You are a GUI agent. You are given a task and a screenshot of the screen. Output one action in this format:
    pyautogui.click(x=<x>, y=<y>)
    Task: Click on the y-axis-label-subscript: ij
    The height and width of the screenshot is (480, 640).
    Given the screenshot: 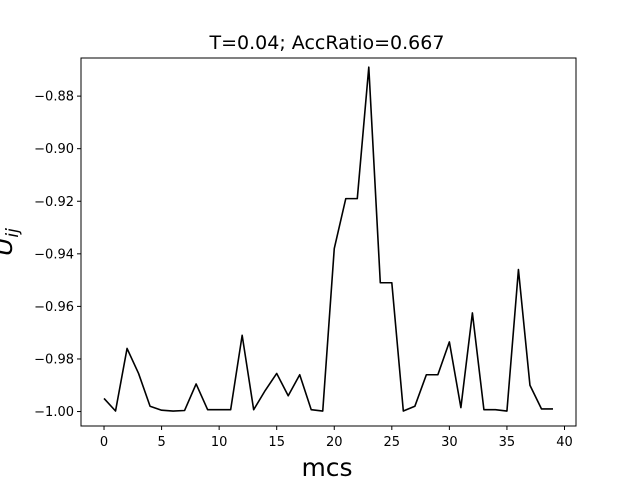 What is the action you would take?
    pyautogui.click(x=13, y=233)
    